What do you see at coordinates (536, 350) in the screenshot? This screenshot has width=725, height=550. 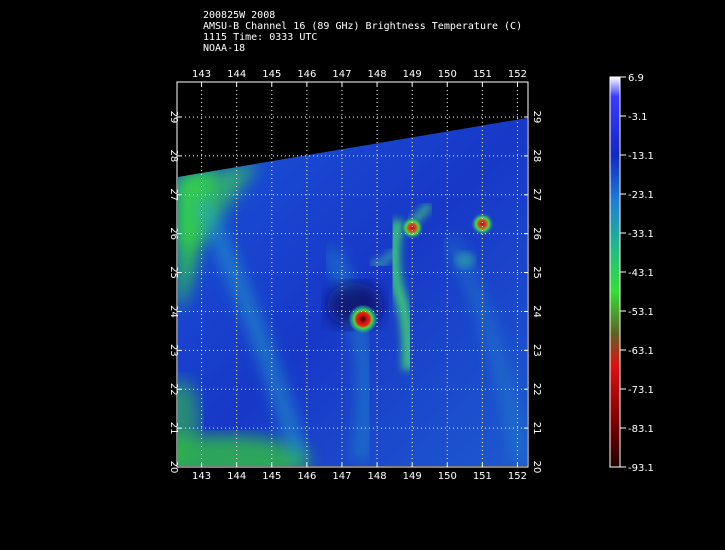 I see `lat-tick-label-right: 23` at bounding box center [536, 350].